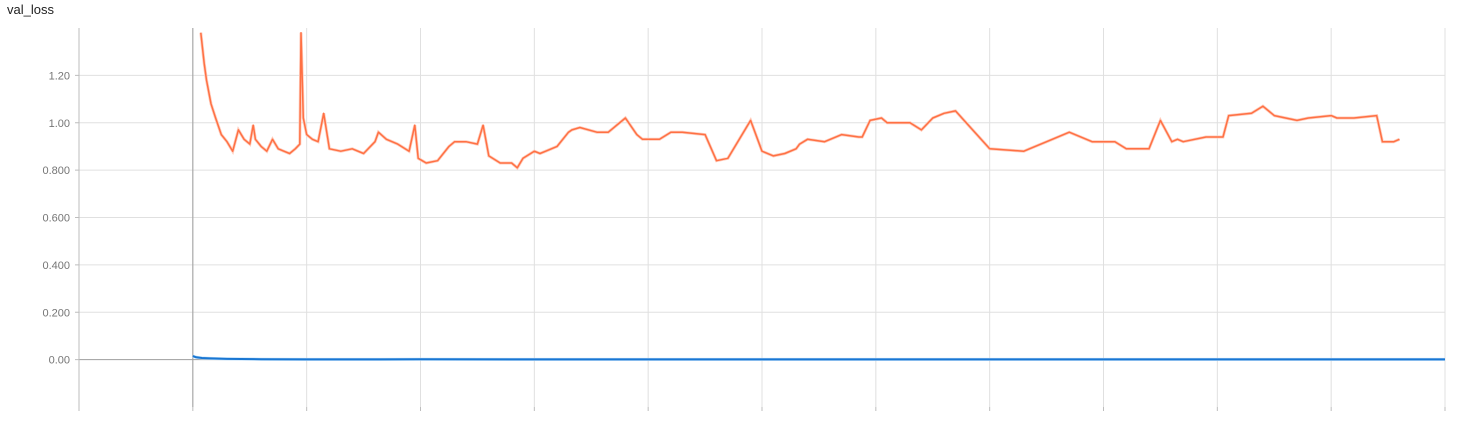  Describe the element at coordinates (30, 9) in the screenshot. I see `chart-title: val_loss` at that location.